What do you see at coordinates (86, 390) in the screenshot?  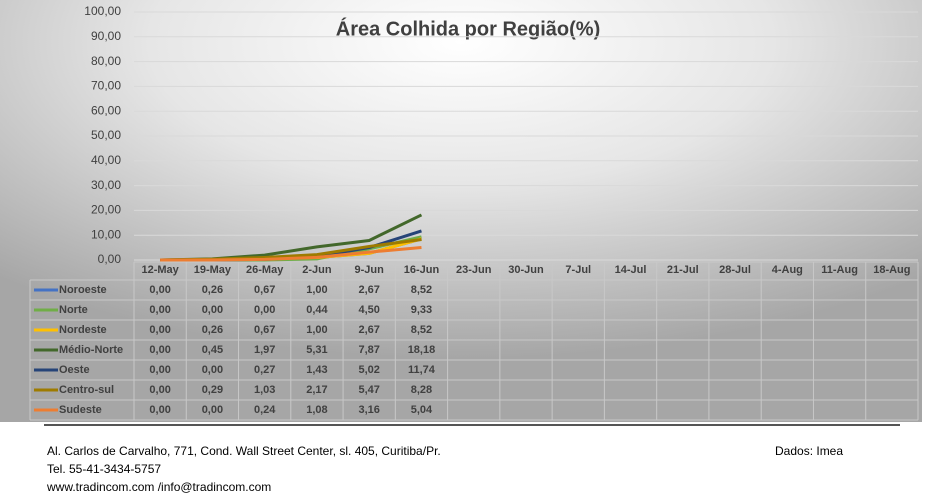 I see `legend-label: Centro-sul` at bounding box center [86, 390].